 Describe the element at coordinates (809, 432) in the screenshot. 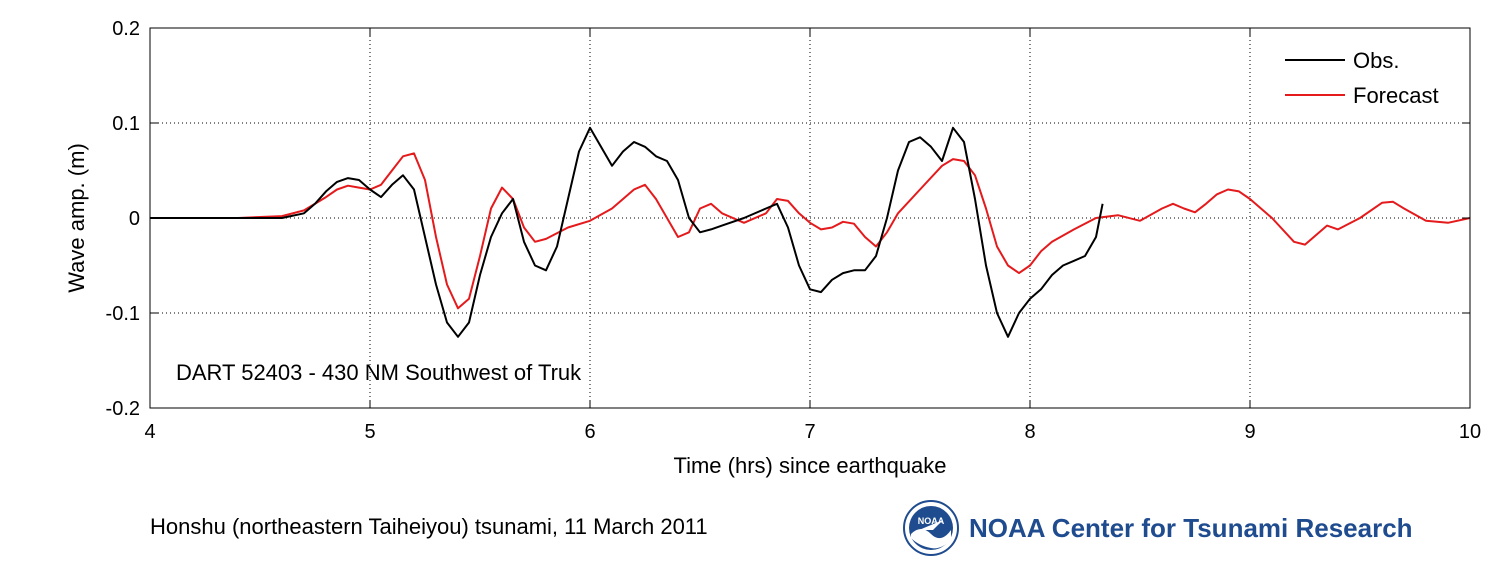

I see `x-tick-label: 7` at that location.